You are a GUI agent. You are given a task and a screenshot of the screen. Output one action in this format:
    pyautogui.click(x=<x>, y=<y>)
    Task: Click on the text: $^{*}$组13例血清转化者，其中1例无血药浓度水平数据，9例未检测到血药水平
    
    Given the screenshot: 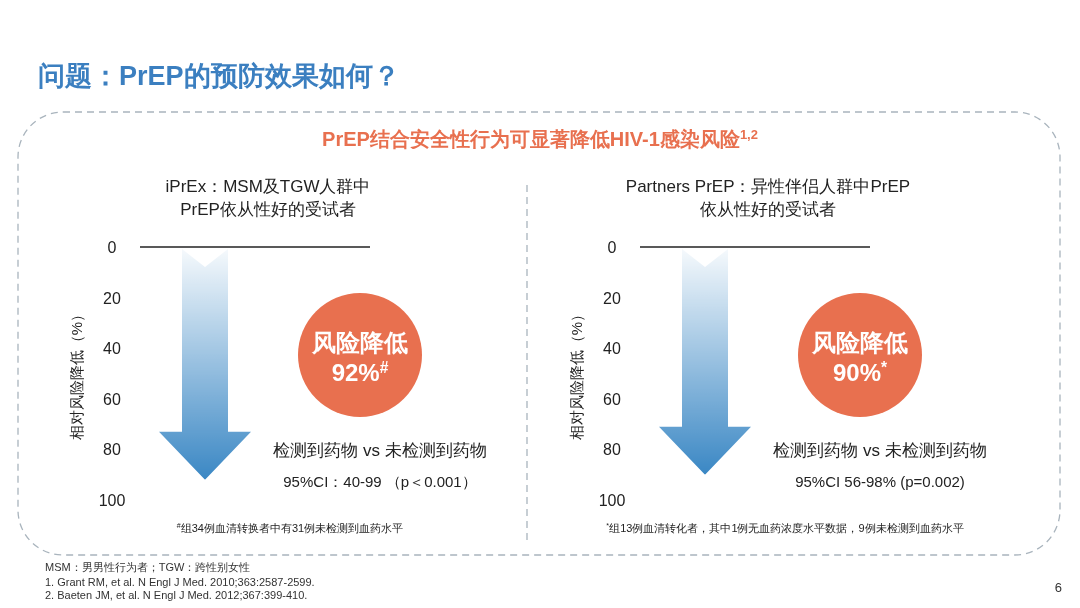 What is the action you would take?
    pyautogui.click(x=785, y=528)
    